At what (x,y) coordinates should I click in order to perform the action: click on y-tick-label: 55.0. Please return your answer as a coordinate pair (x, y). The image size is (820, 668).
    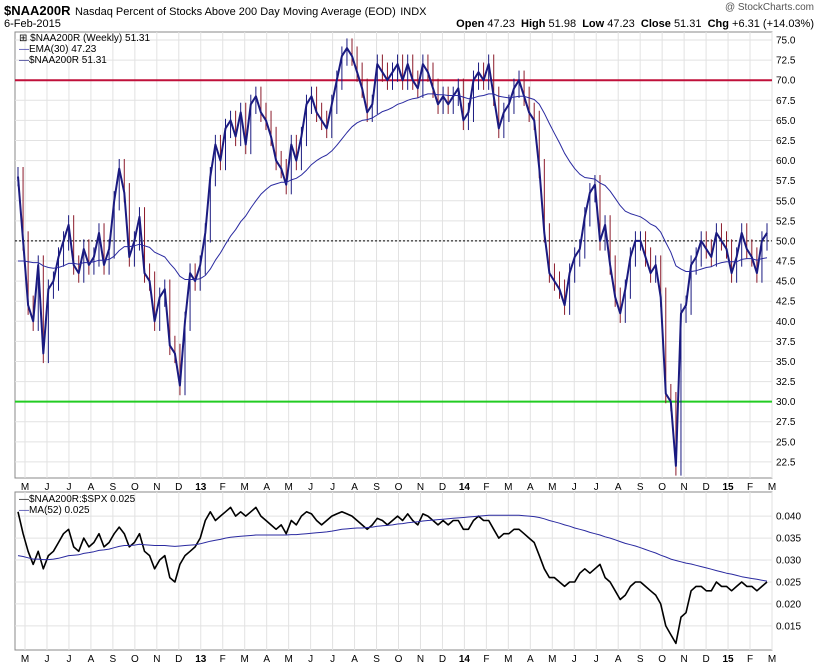
    Looking at the image, I should click on (786, 201).